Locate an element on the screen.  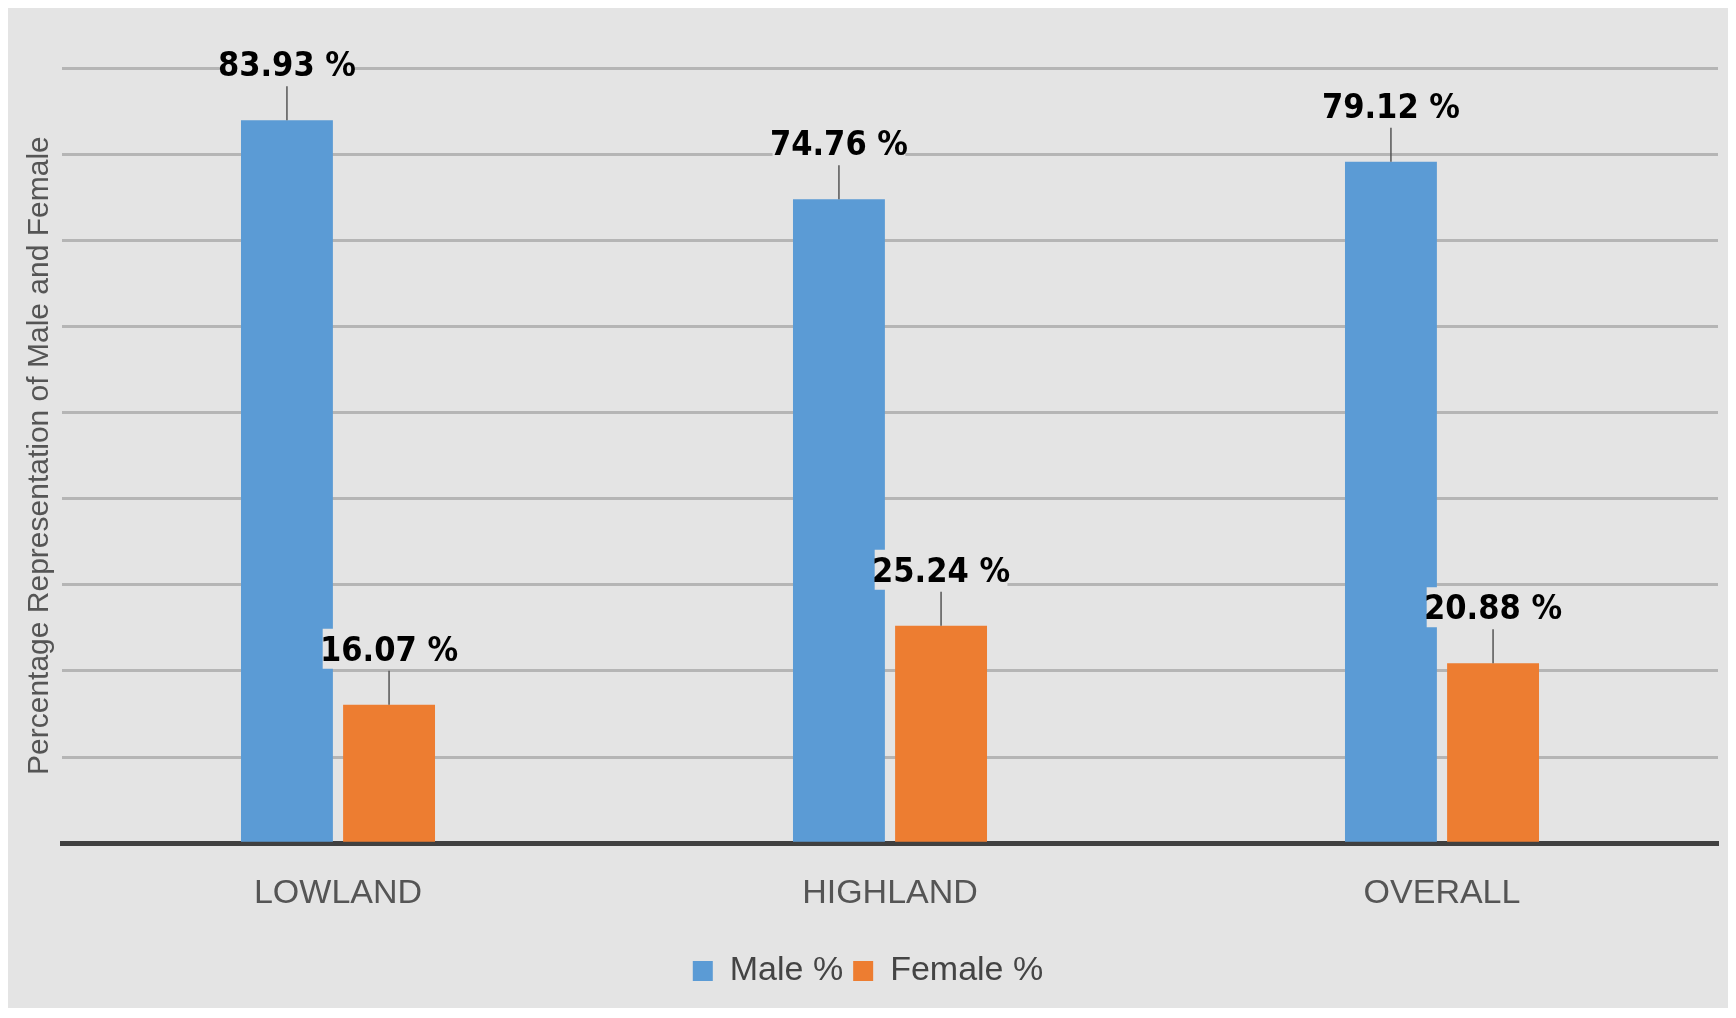
data-label: 16.07 % is located at coordinates (389, 648).